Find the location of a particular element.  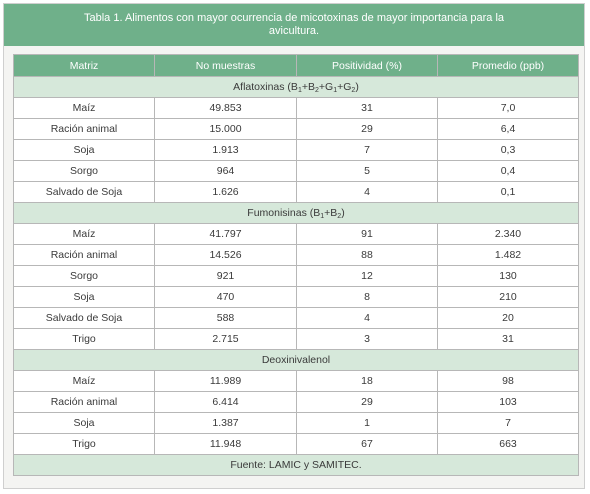

cell-positividad: 91 is located at coordinates (367, 234).